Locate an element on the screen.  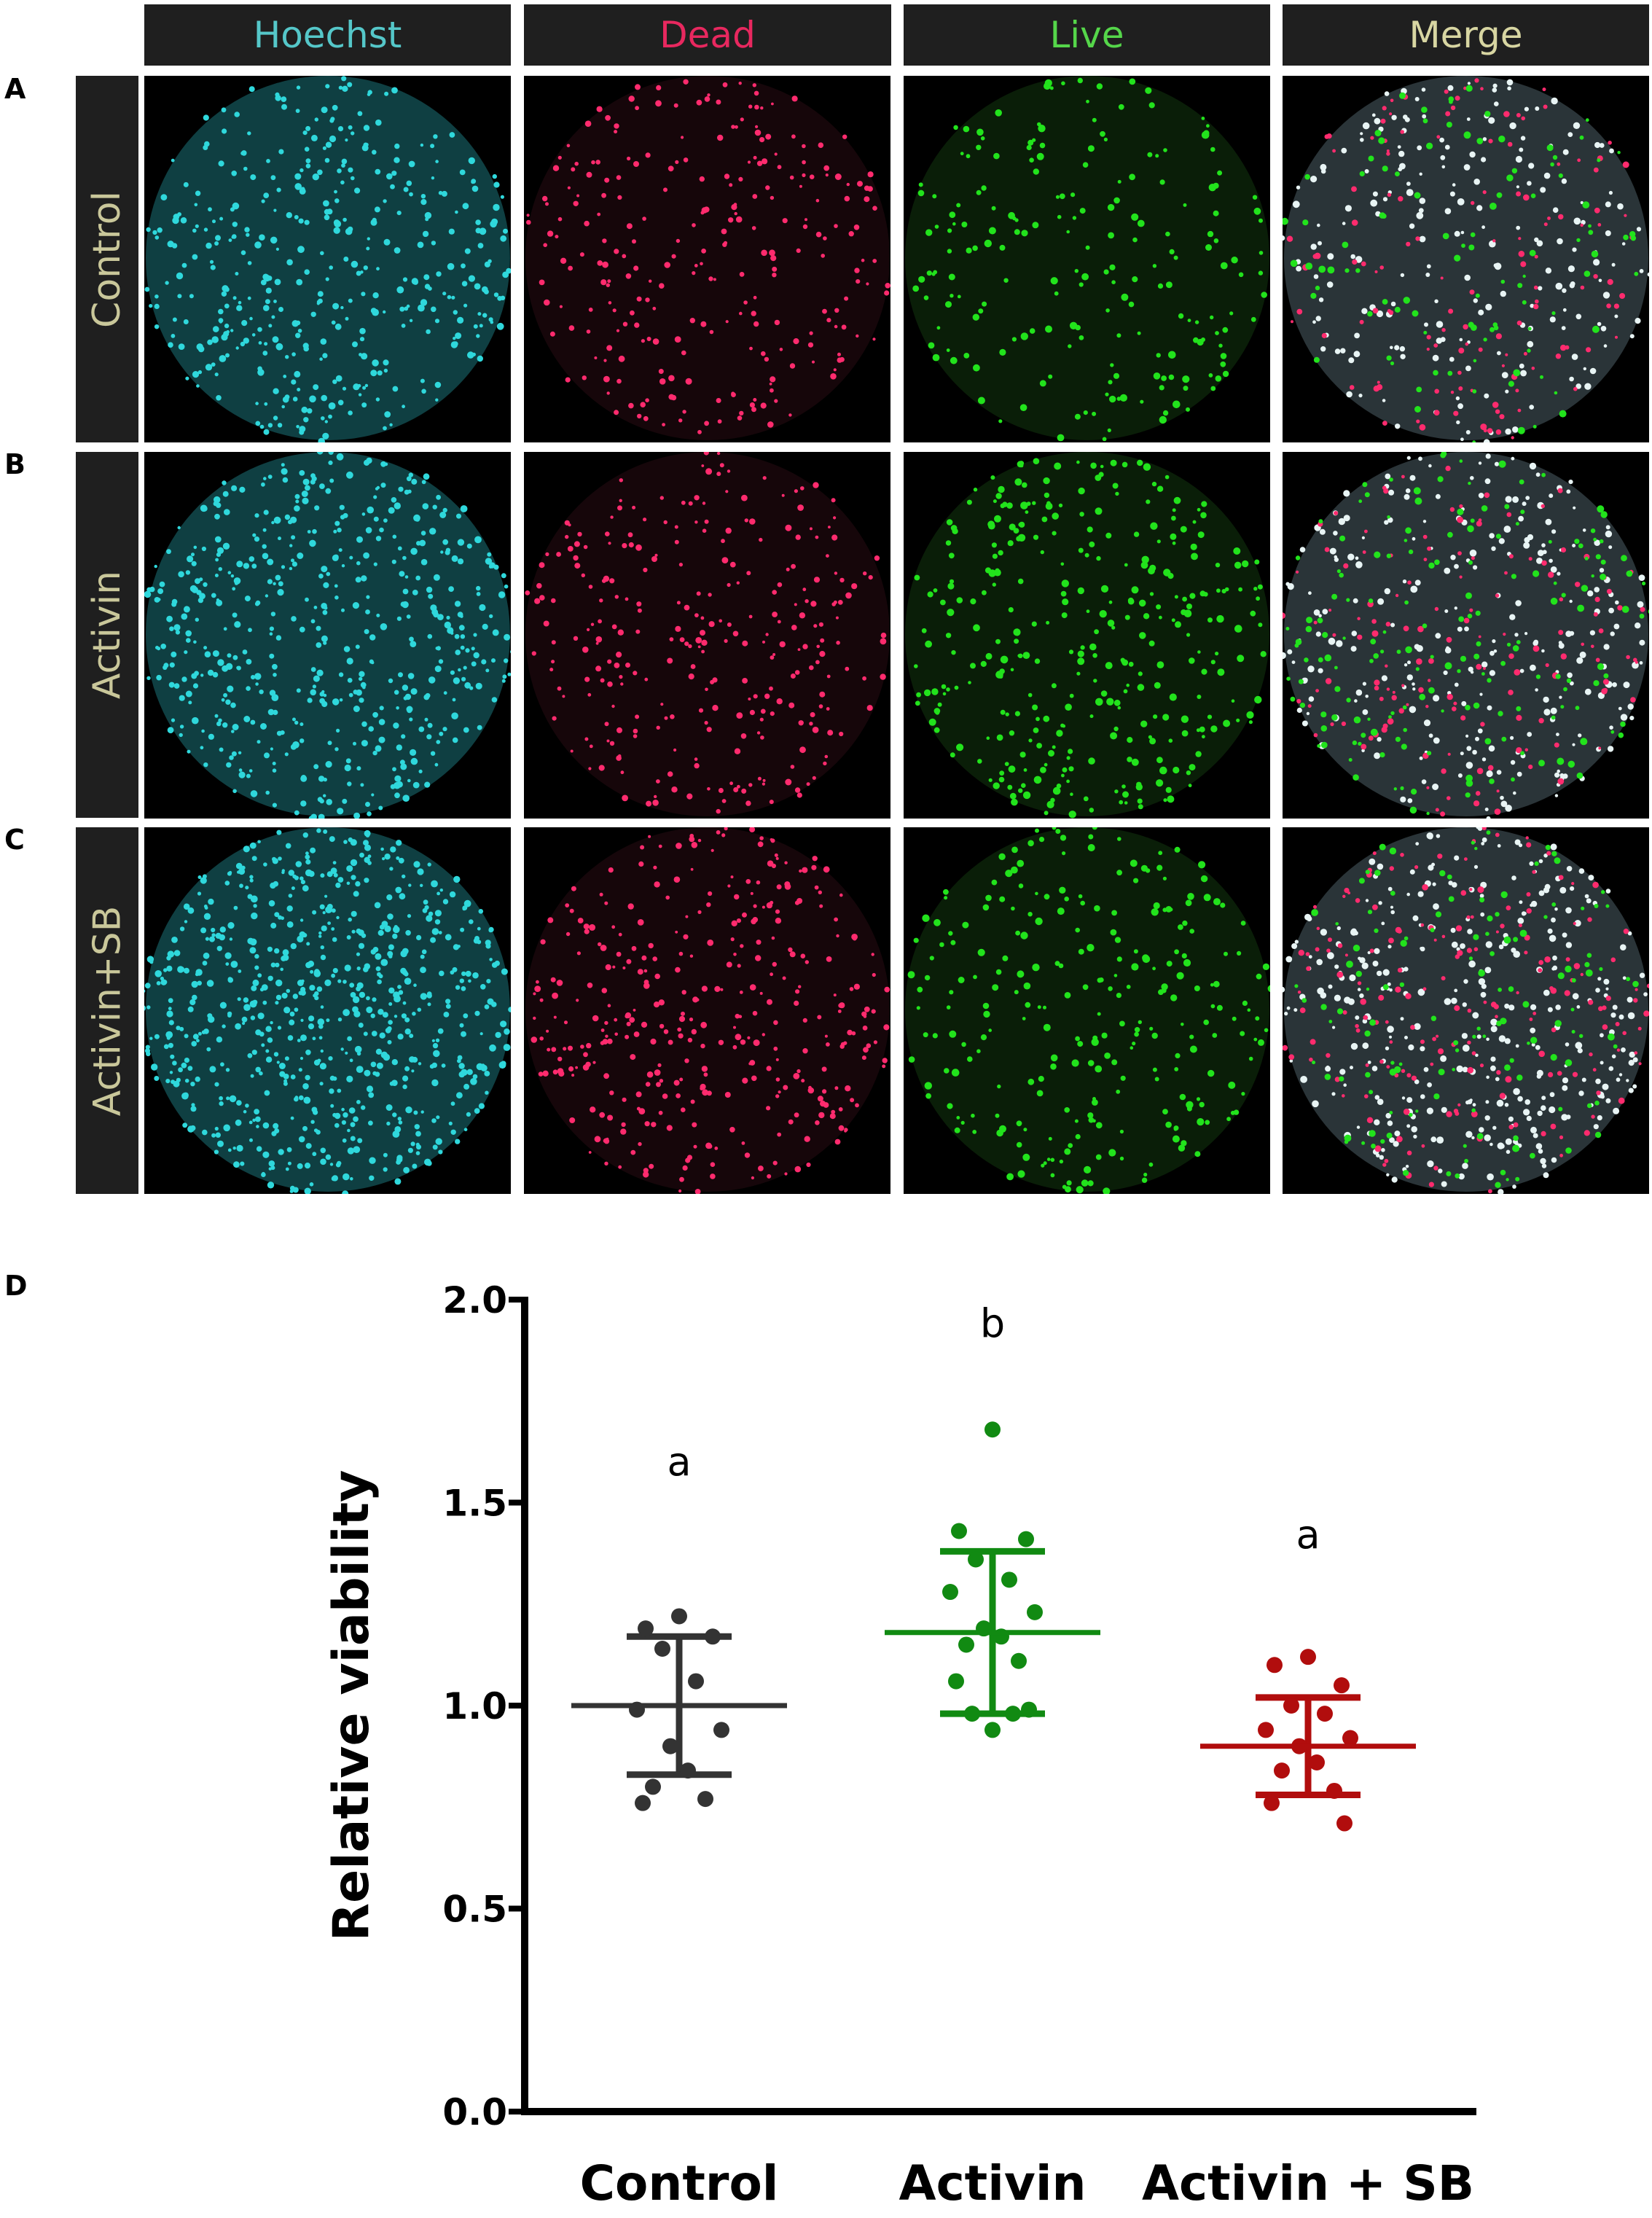
panel-letter-c: C is located at coordinates (14, 840).